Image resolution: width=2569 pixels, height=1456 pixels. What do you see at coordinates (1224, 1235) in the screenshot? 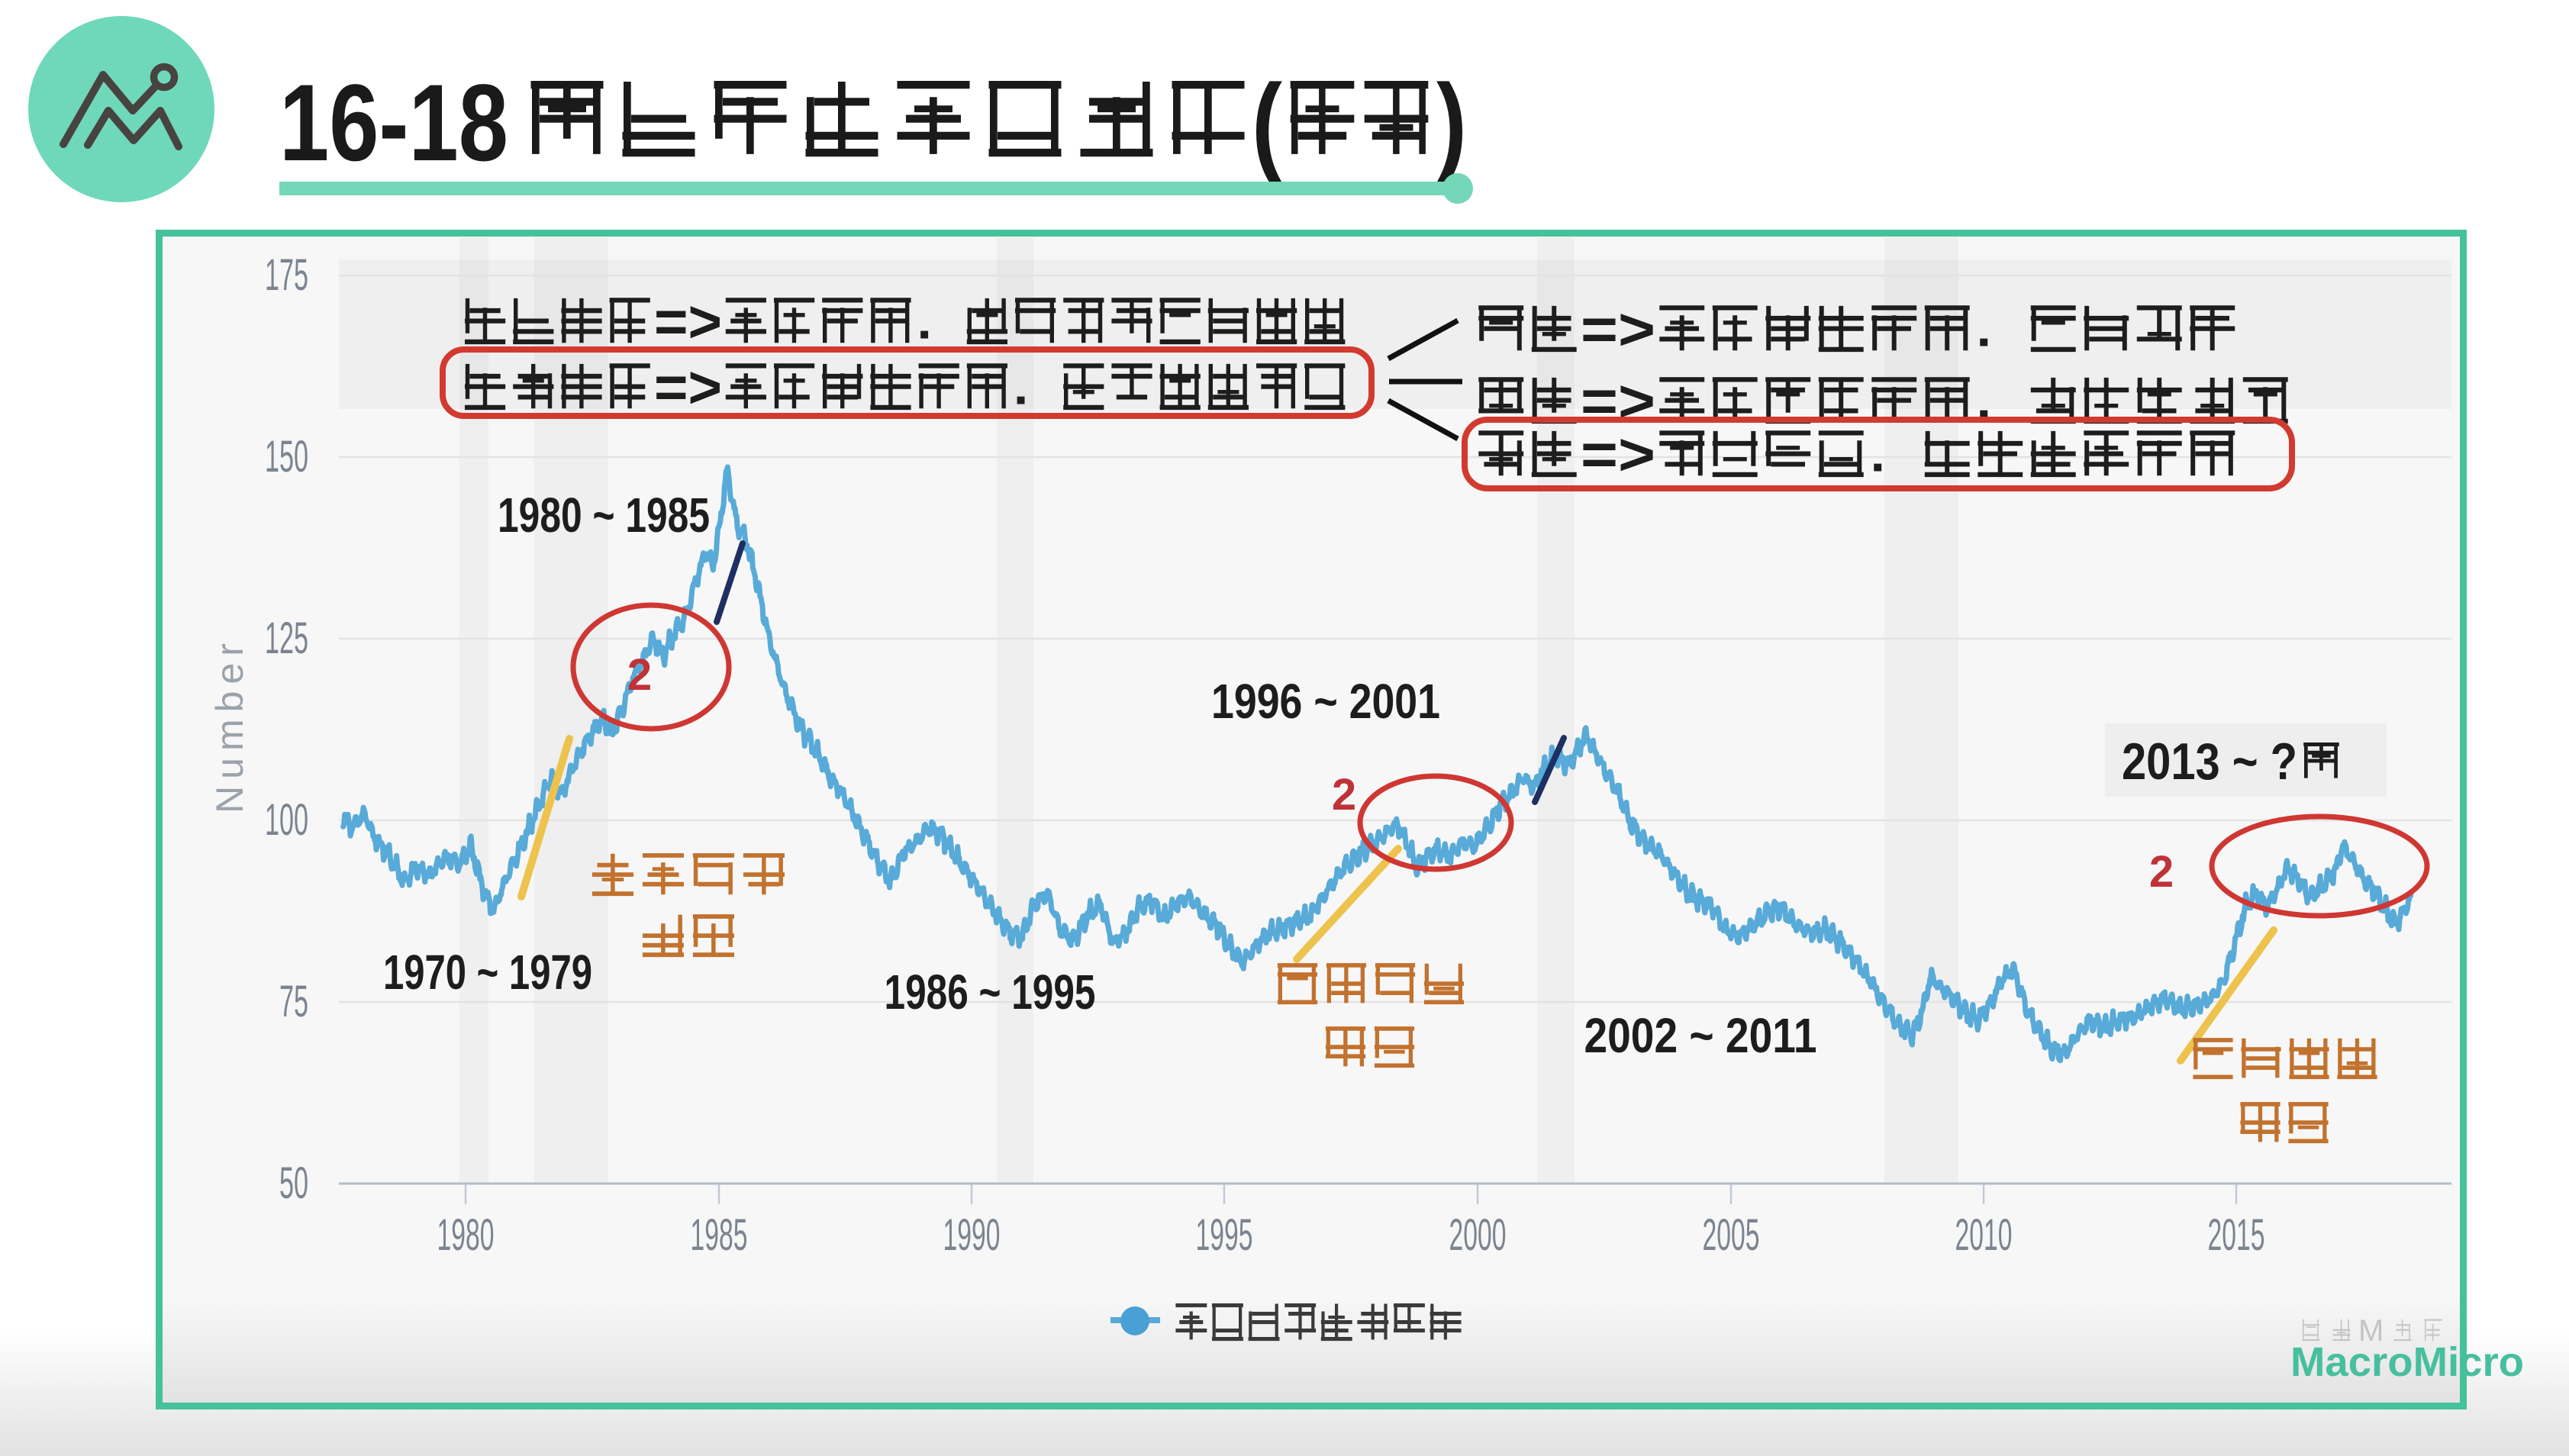
I see `svg-text: 1995` at bounding box center [1224, 1235].